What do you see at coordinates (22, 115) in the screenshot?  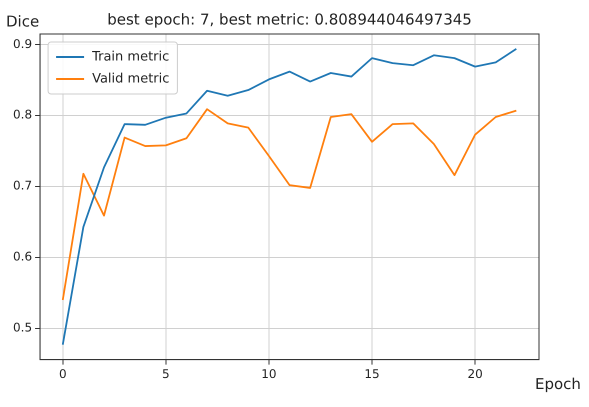 I see `y-tick-label: 0.8` at bounding box center [22, 115].